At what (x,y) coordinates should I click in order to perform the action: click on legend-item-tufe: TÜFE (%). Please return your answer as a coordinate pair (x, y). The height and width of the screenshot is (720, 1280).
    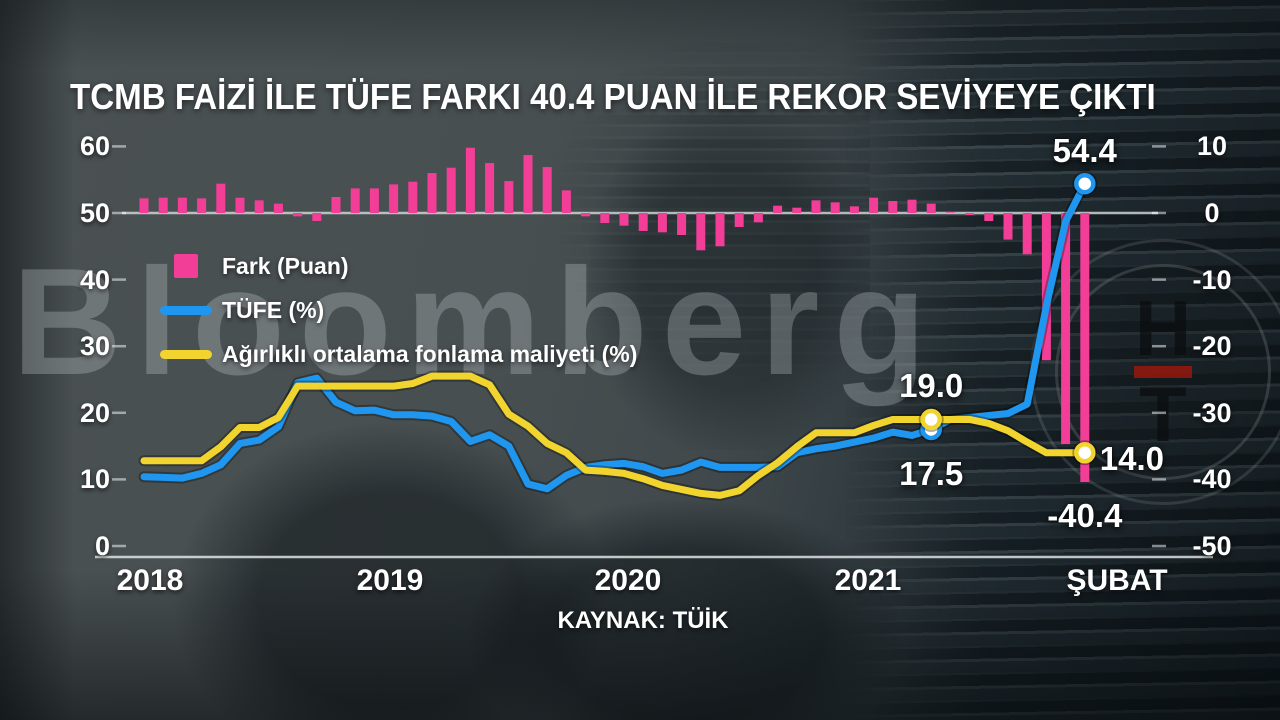
    Looking at the image, I should click on (397, 310).